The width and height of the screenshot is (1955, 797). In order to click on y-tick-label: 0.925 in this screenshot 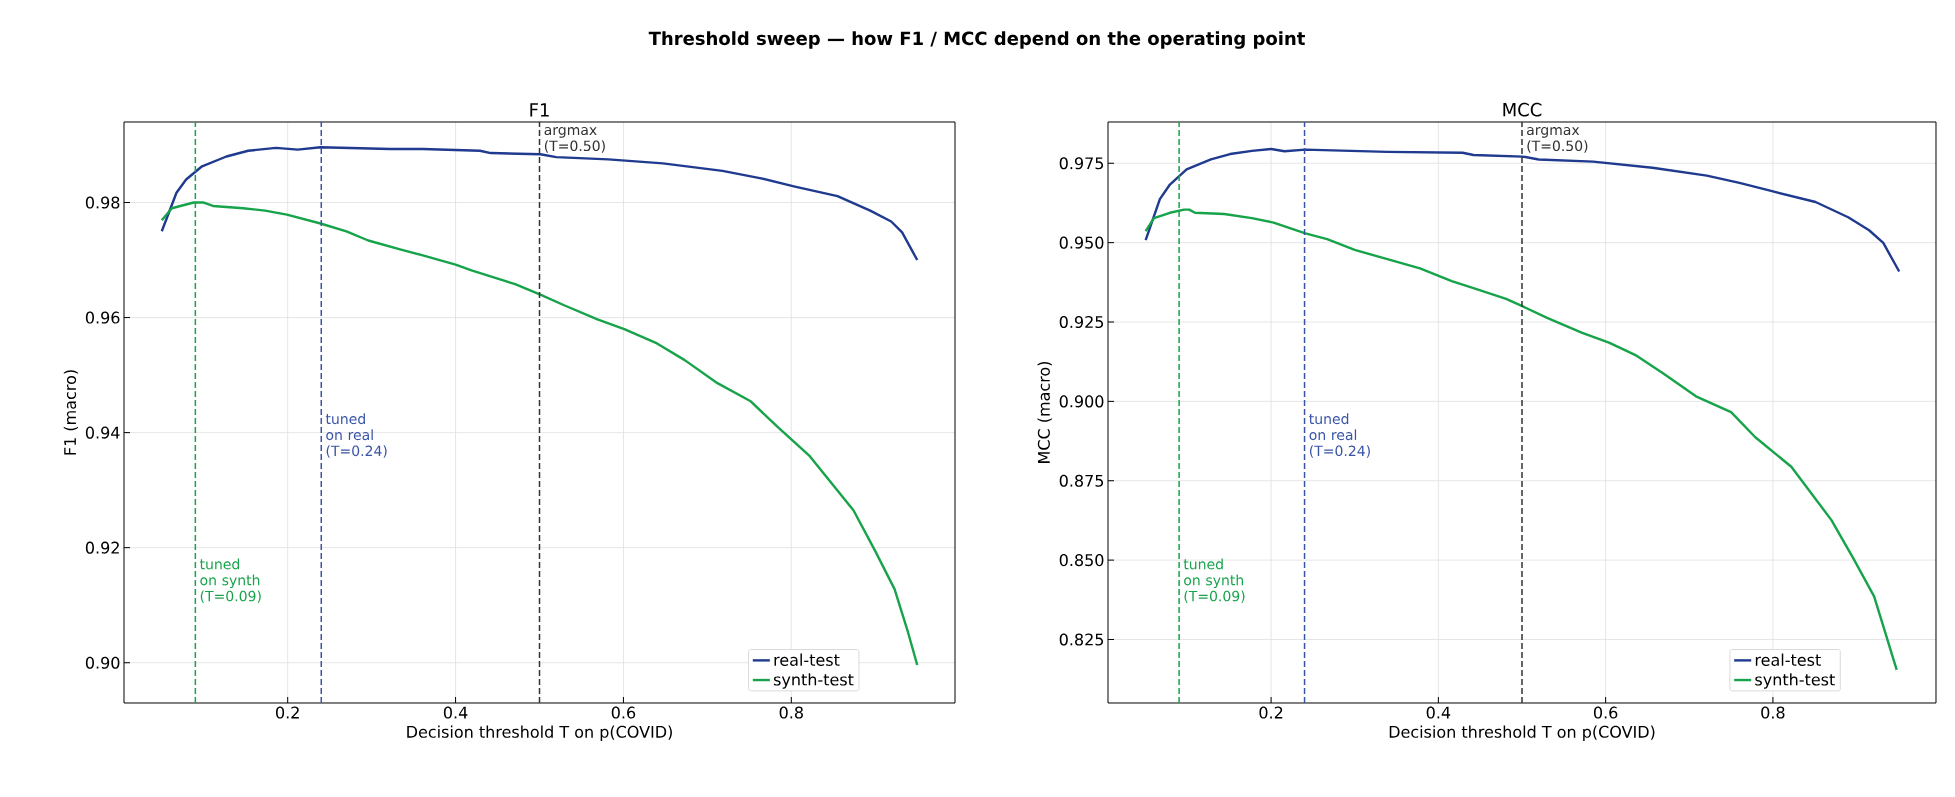, I will do `click(1081, 322)`.